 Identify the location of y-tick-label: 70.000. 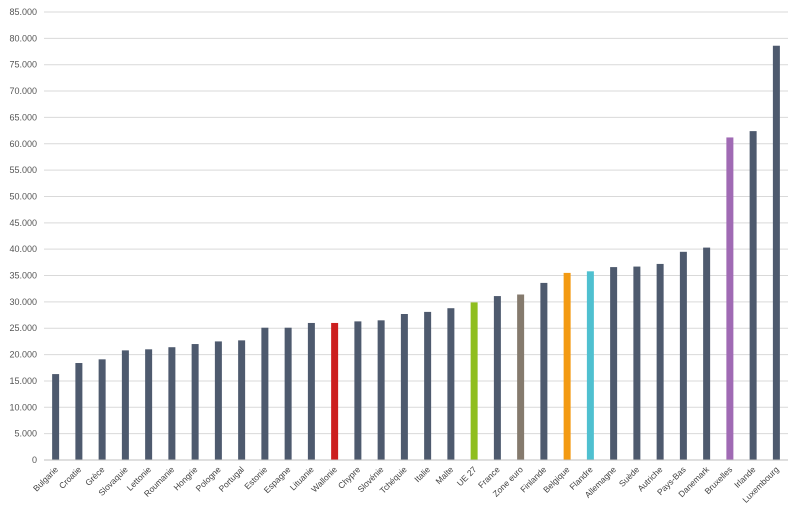
(23, 91).